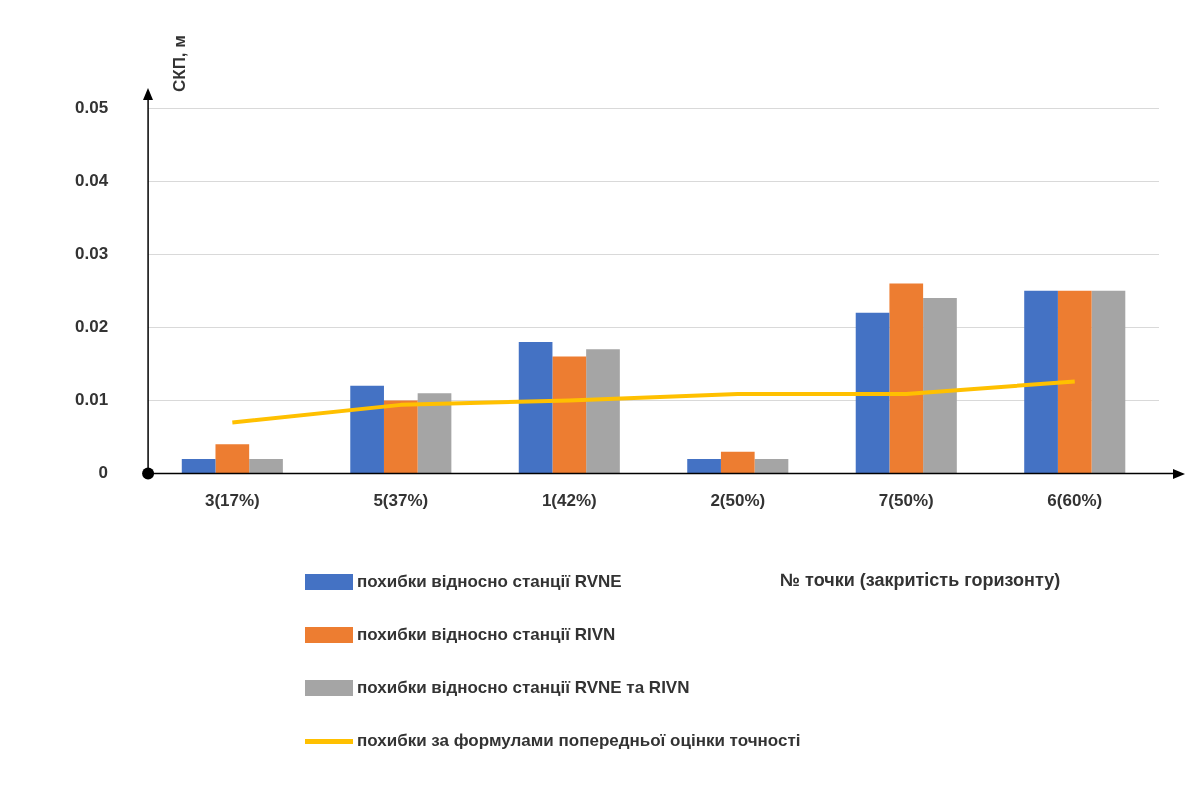 This screenshot has height=800, width=1189. What do you see at coordinates (1075, 501) in the screenshot?
I see `x-tick-label: 6(60%)` at bounding box center [1075, 501].